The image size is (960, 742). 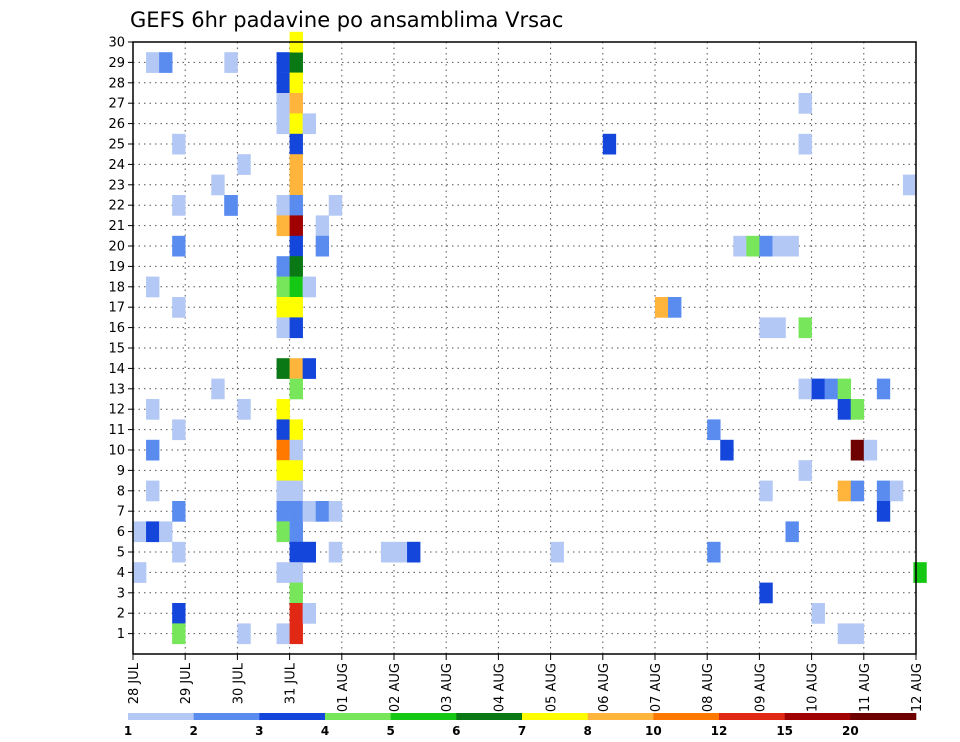 I want to click on y-tick-label: 5, so click(x=121, y=553).